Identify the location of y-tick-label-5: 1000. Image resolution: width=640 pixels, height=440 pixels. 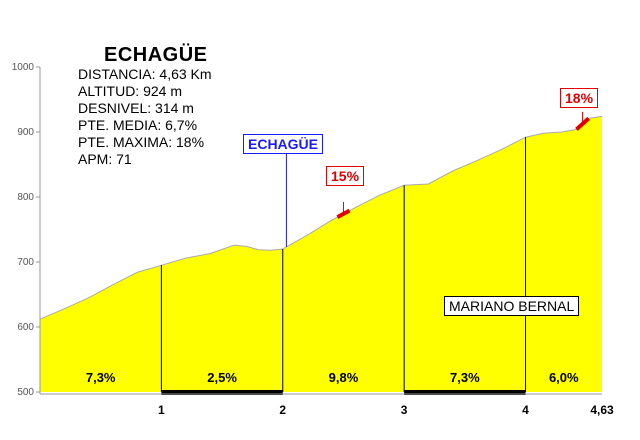
(23, 67).